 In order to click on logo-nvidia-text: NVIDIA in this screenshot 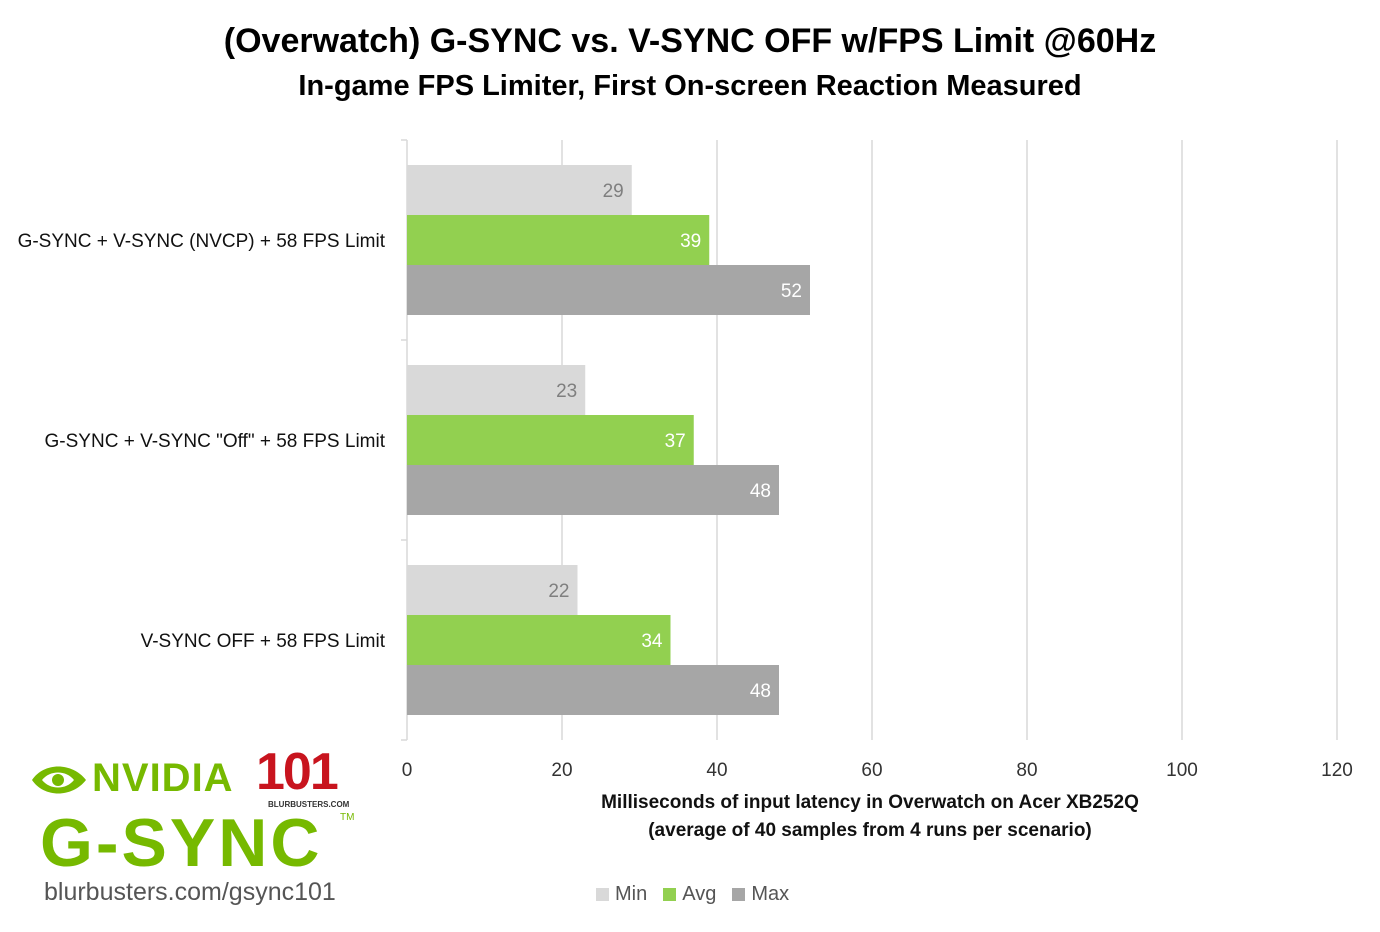, I will do `click(163, 778)`.